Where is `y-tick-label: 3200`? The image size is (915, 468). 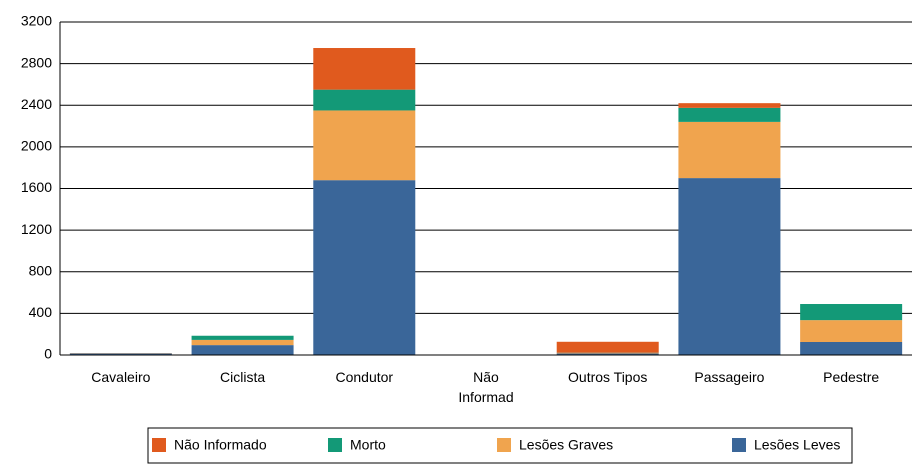
y-tick-label: 3200 is located at coordinates (36, 21).